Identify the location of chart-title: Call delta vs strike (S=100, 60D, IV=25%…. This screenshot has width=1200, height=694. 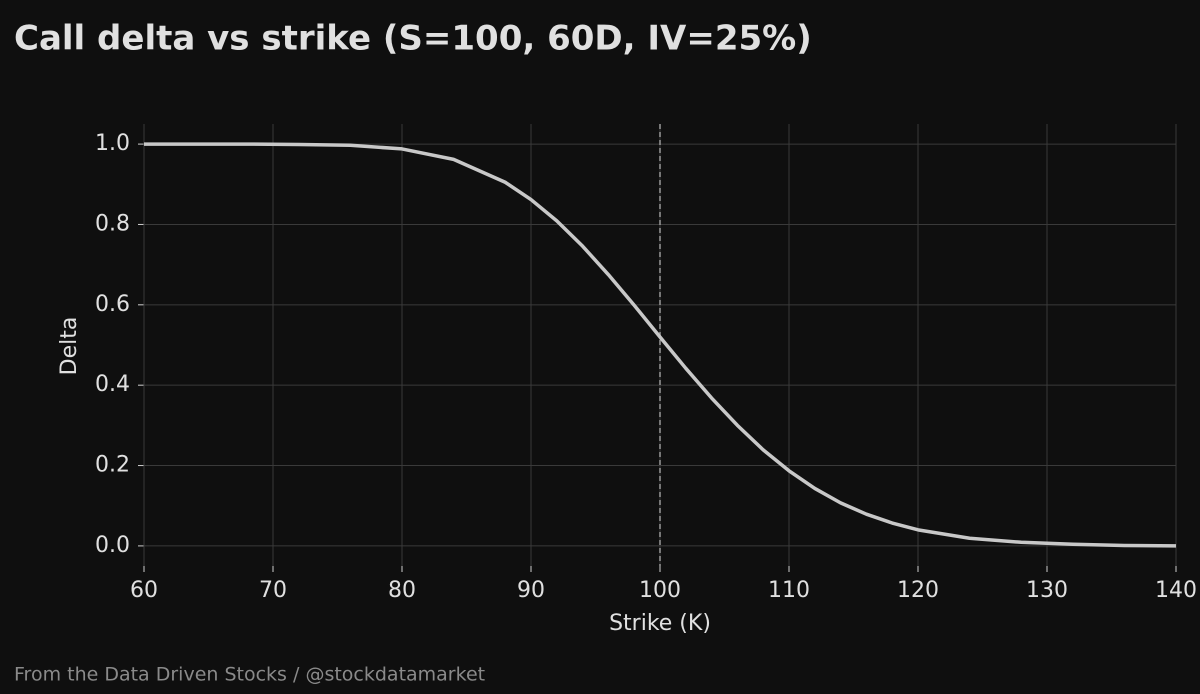
(413, 39).